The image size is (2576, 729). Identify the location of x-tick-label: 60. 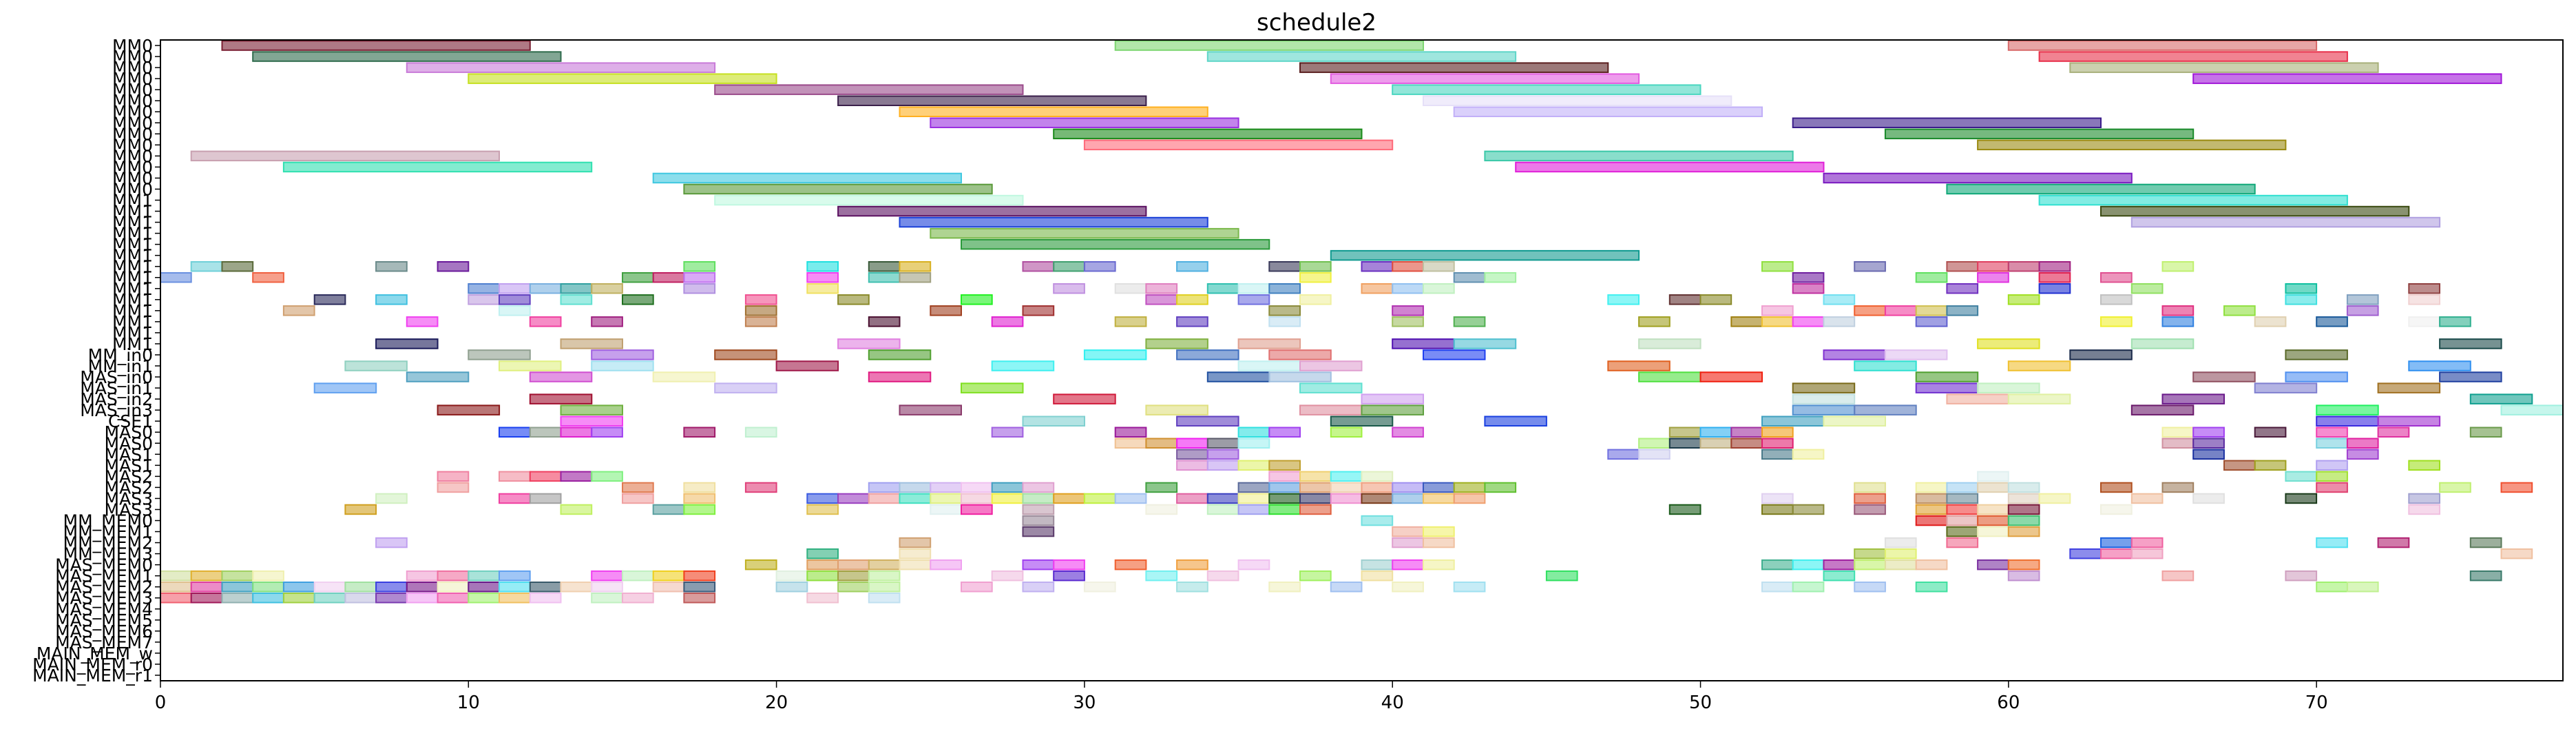
(2008, 702).